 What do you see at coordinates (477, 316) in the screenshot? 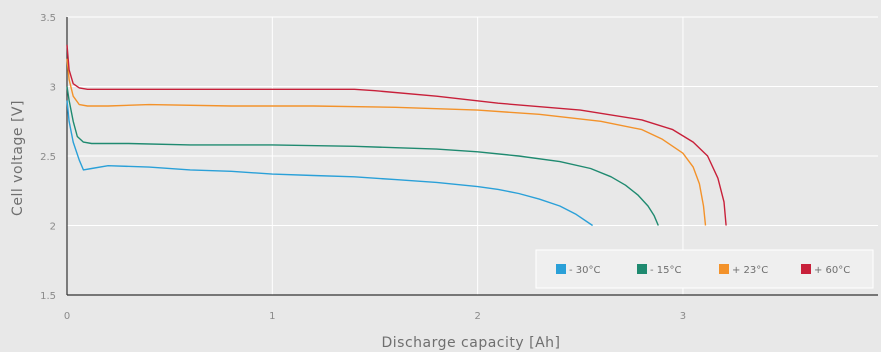
I see `x-tick-label: 2` at bounding box center [477, 316].